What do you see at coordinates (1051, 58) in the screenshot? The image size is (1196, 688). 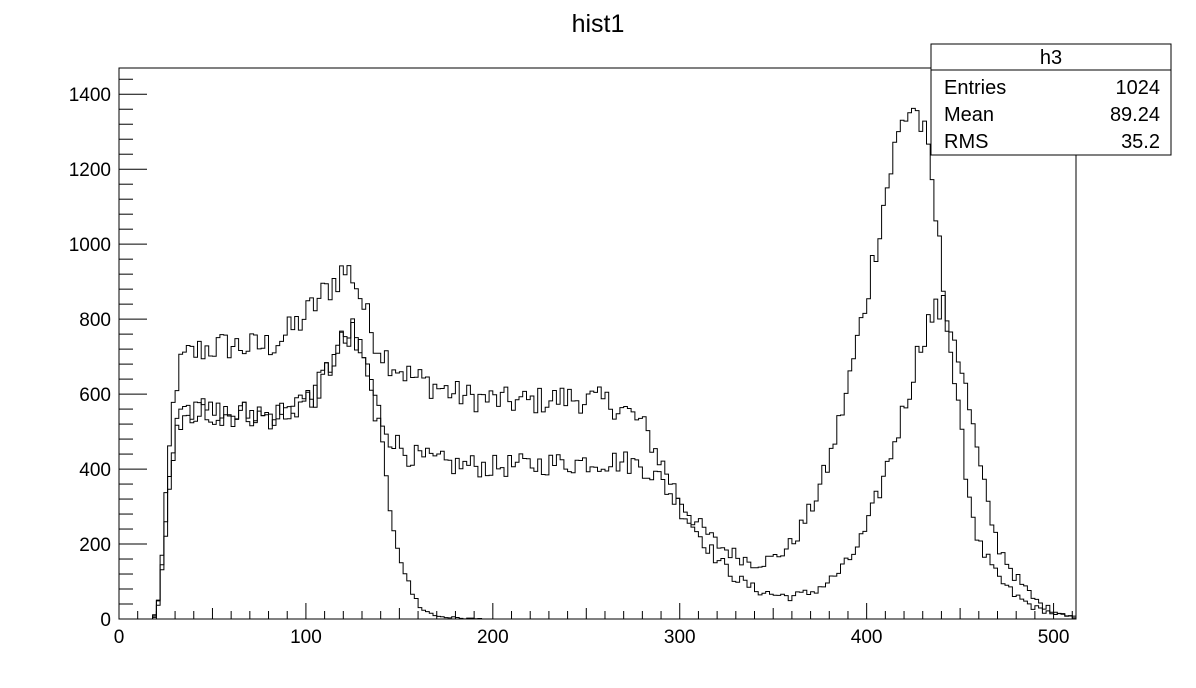 I see `stats-box-title: h3` at bounding box center [1051, 58].